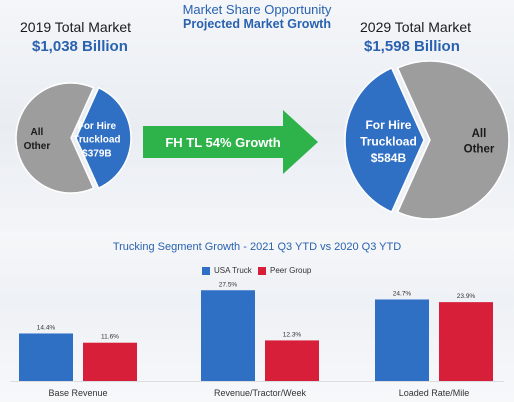  Describe the element at coordinates (110, 337) in the screenshot. I see `bar-value-label-1-0: 11.6%` at that location.